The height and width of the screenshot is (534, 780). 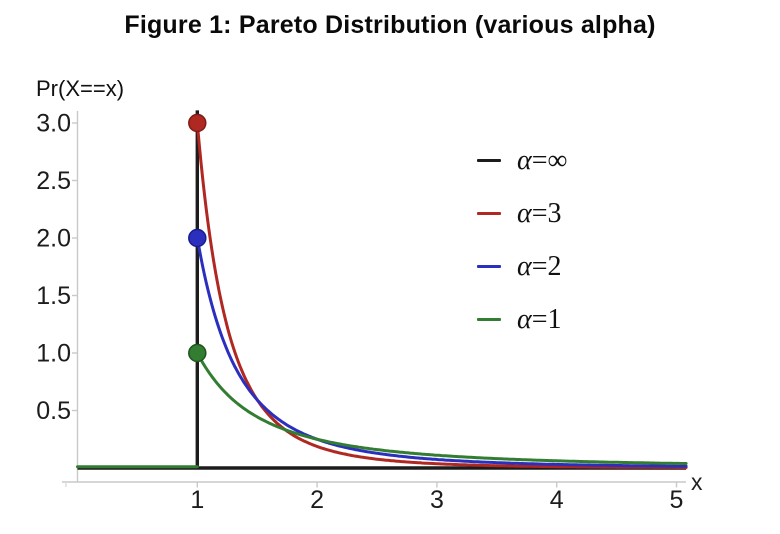 I want to click on y-tick-label: 1.5, so click(x=53, y=296).